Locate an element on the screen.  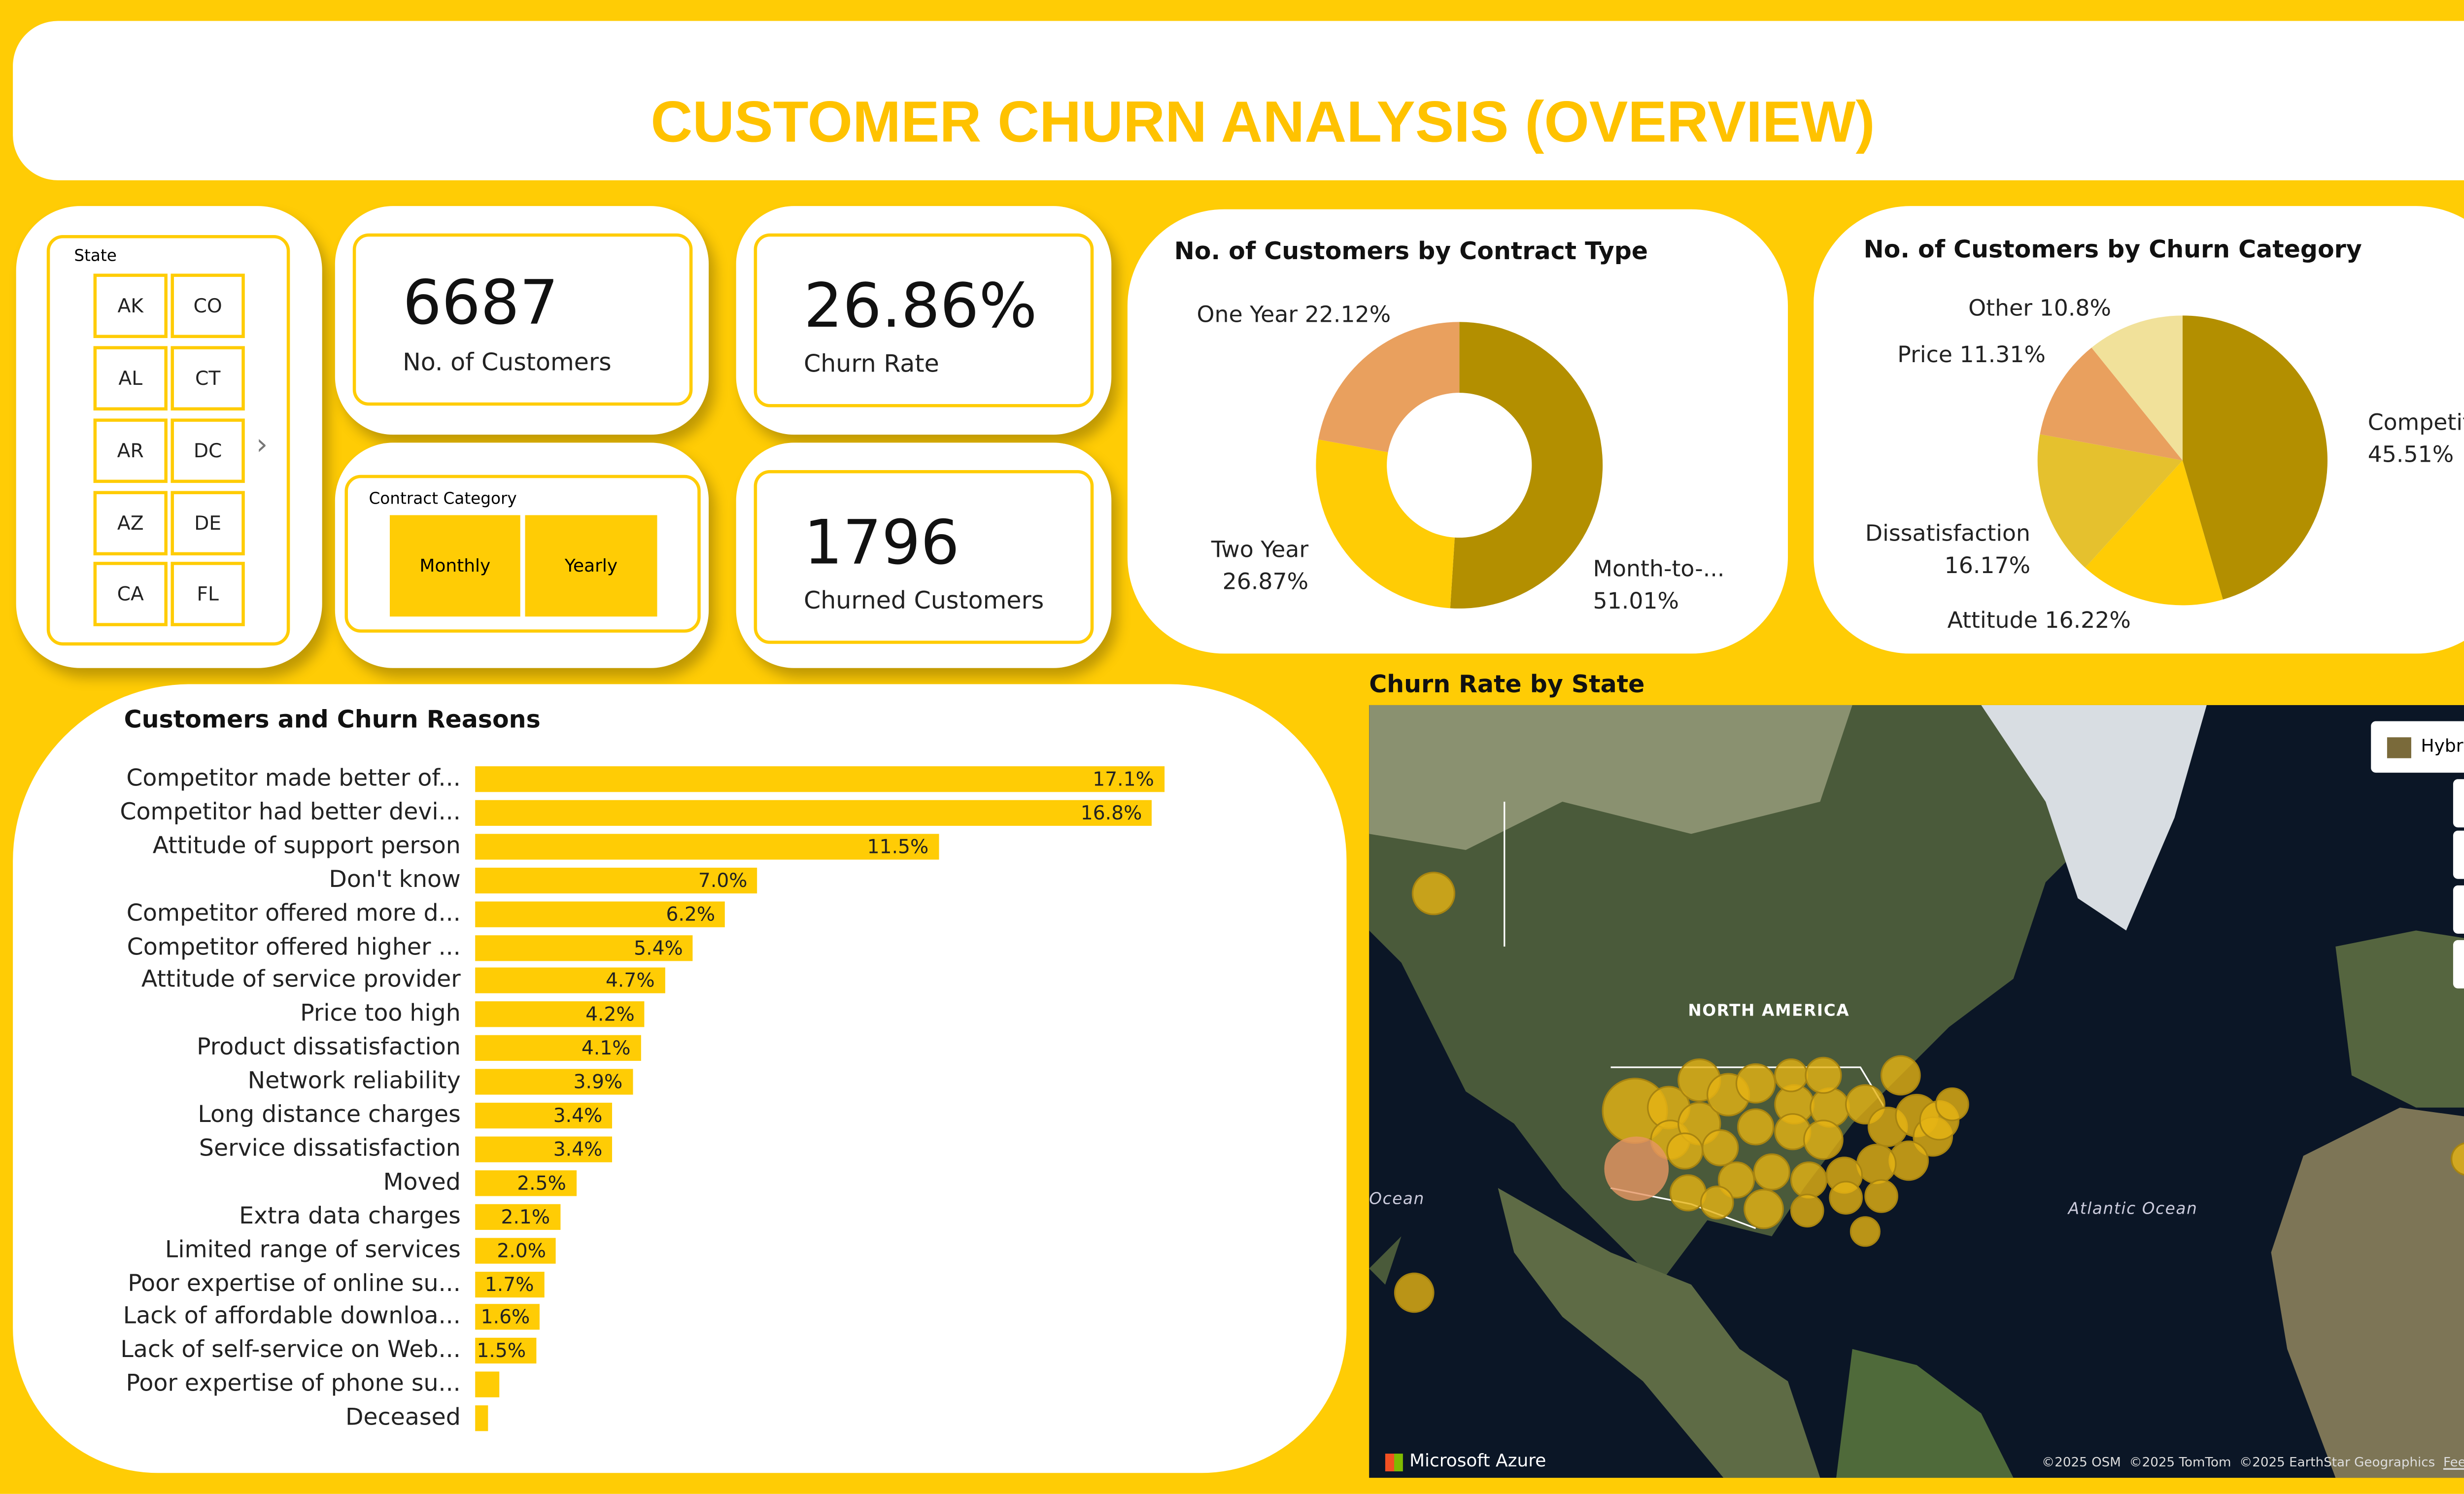
kpi-customers-value: 6687 is located at coordinates (481, 303).